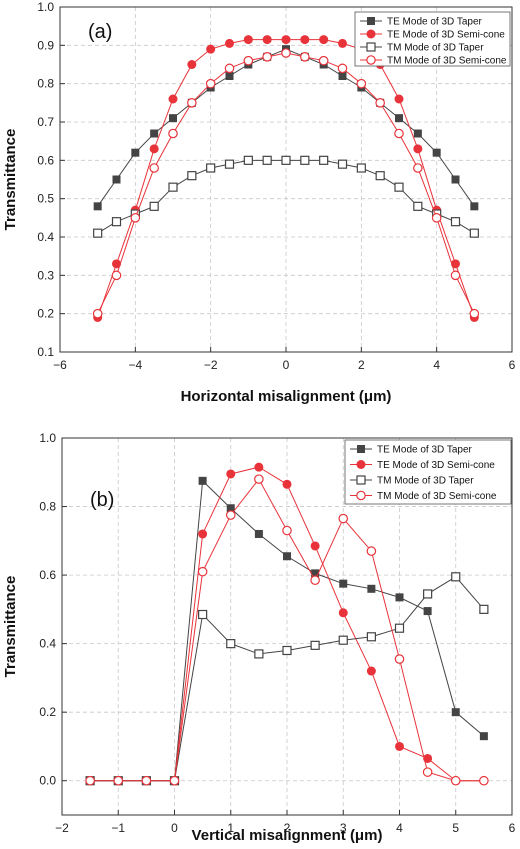  I want to click on x-tick-label-a: 0, so click(286, 365).